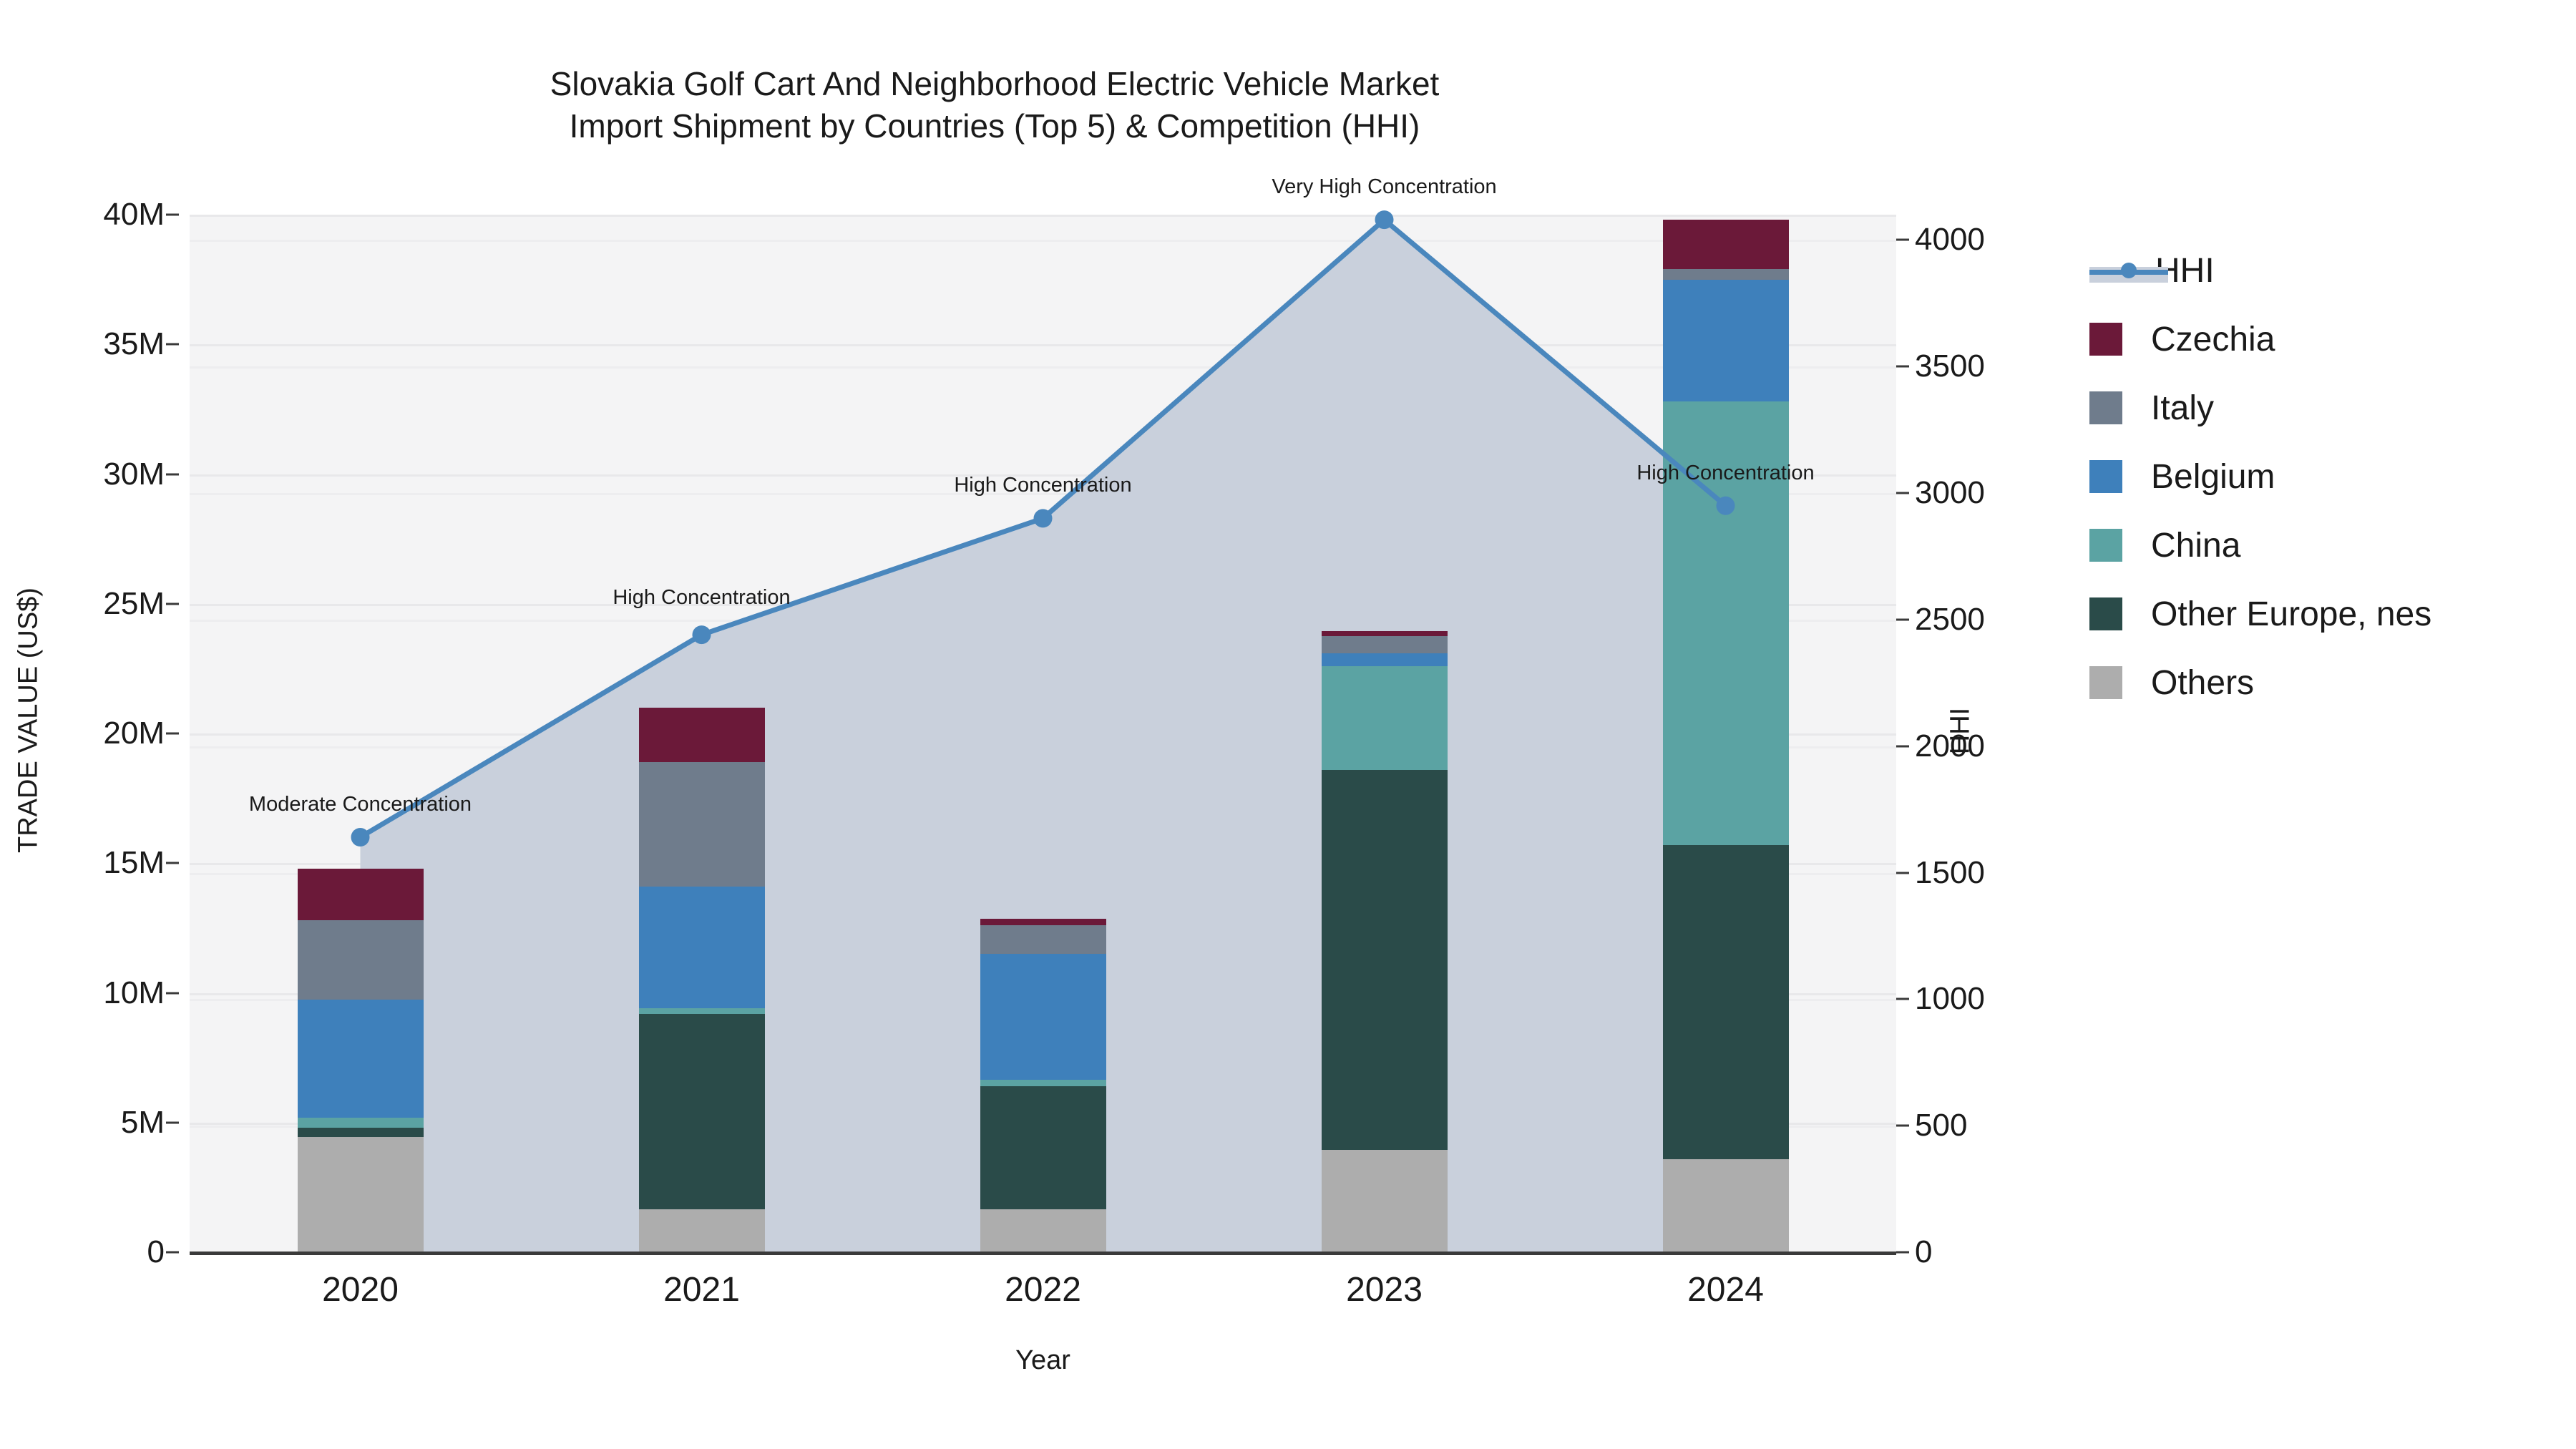 Image resolution: width=2576 pixels, height=1449 pixels. Describe the element at coordinates (2325, 339) in the screenshot. I see `legend-item: Czechia` at that location.